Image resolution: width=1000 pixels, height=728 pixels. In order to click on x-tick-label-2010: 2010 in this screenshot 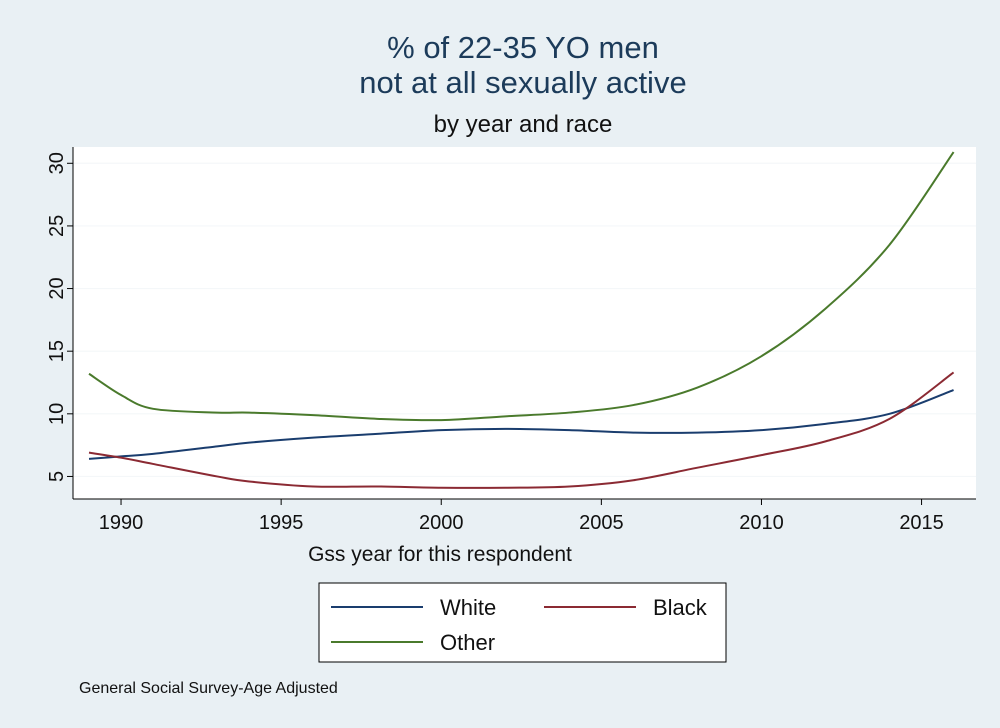, I will do `click(761, 523)`.